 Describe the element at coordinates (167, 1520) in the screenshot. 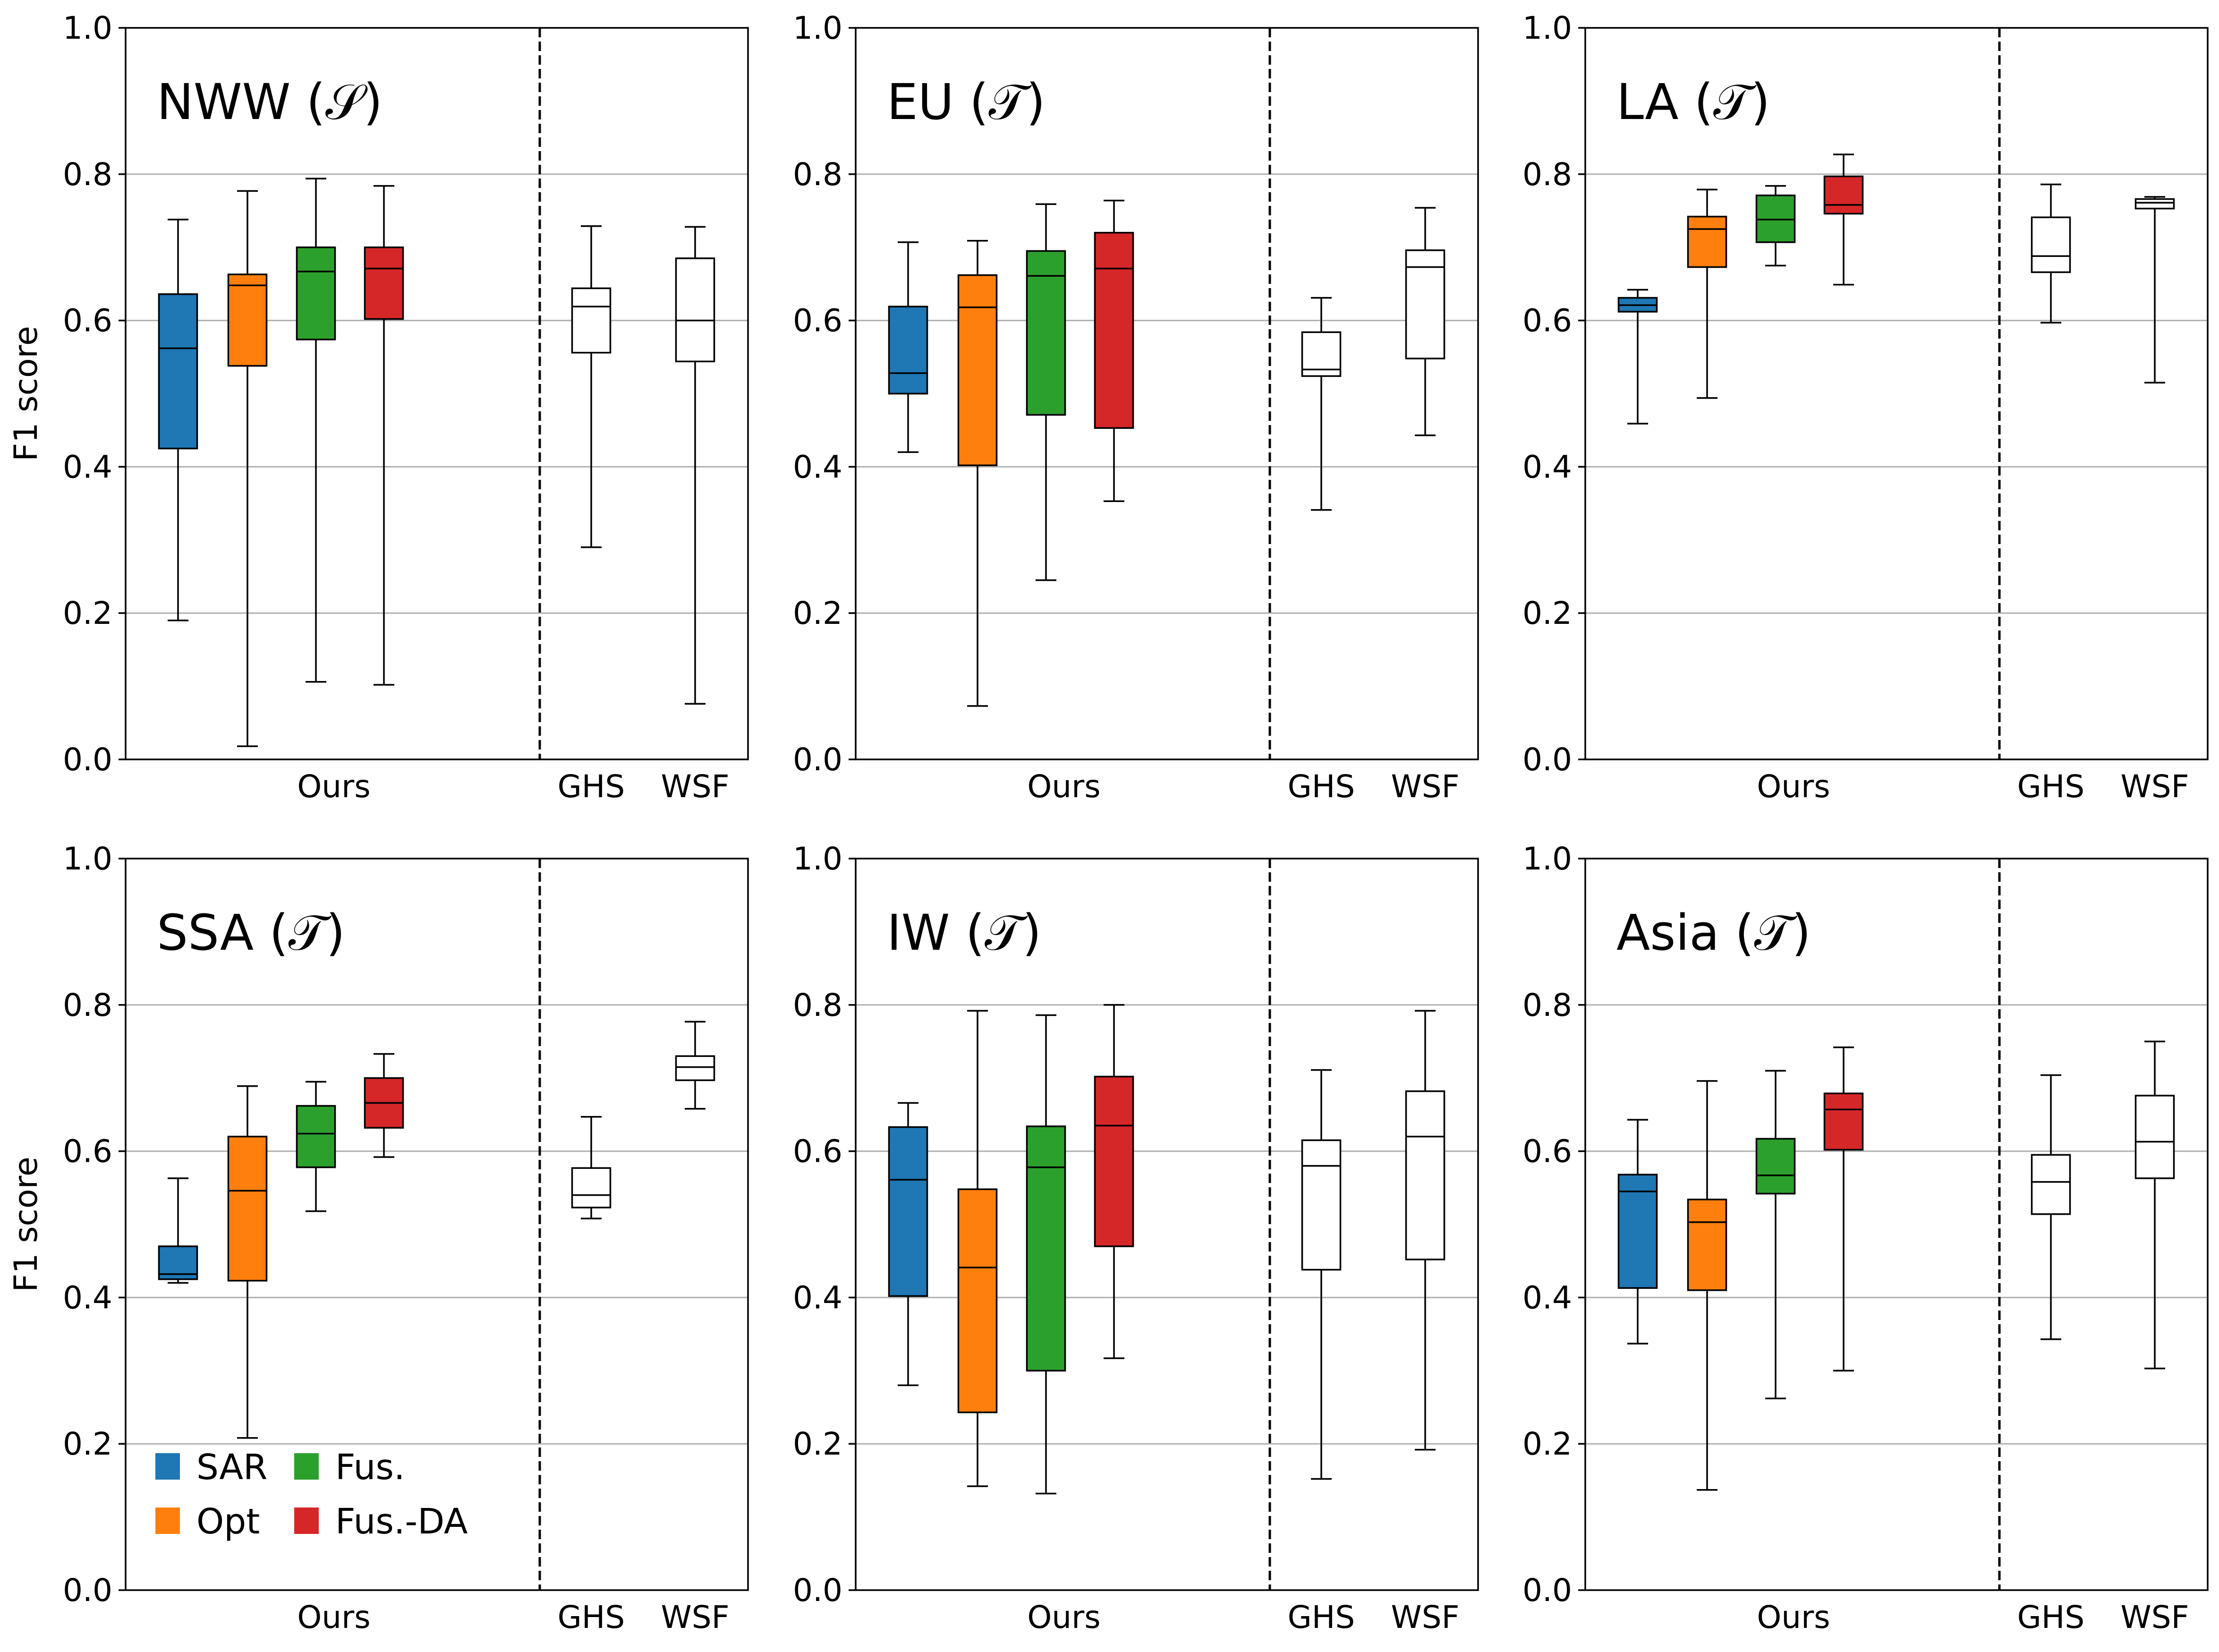

I see `legend-swatch-opt` at that location.